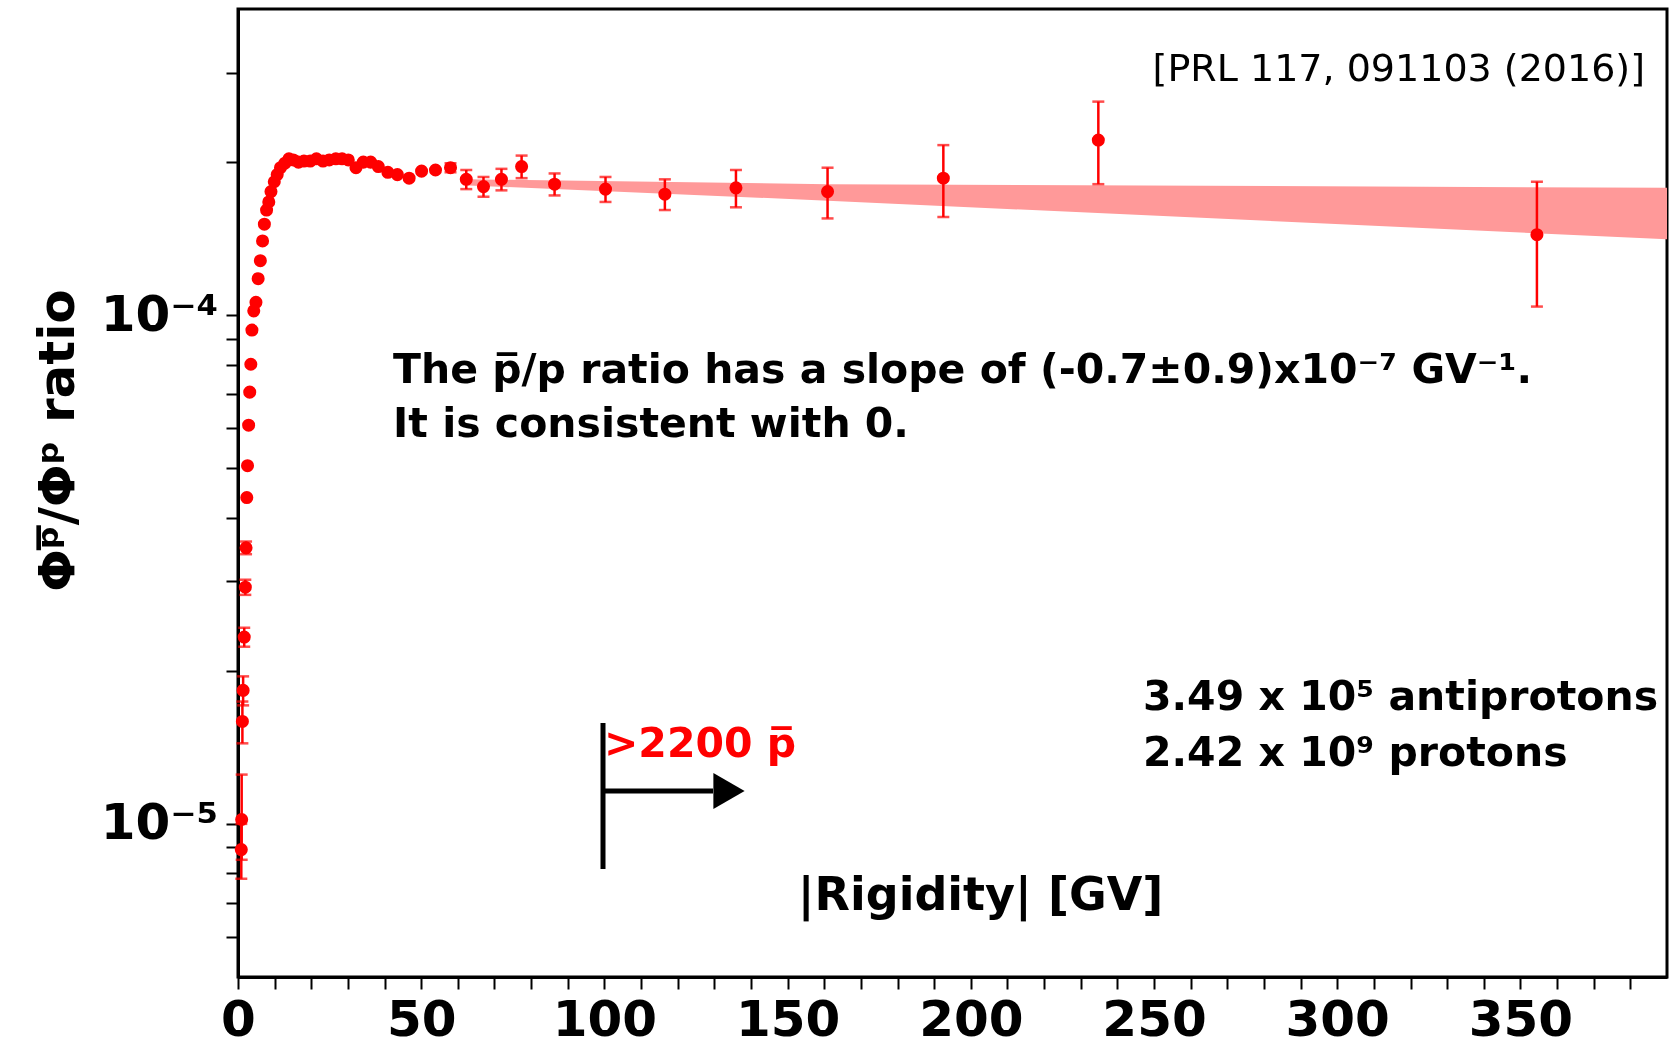 The height and width of the screenshot is (1045, 1670). I want to click on x-tick-label: 200, so click(971, 1017).